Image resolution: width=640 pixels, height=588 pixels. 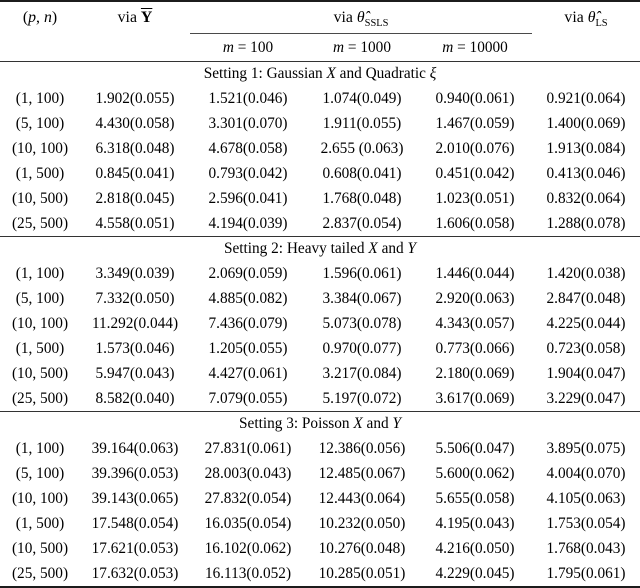 What do you see at coordinates (475, 448) in the screenshot?
I see `cell-value: 5.506(0.047)` at bounding box center [475, 448].